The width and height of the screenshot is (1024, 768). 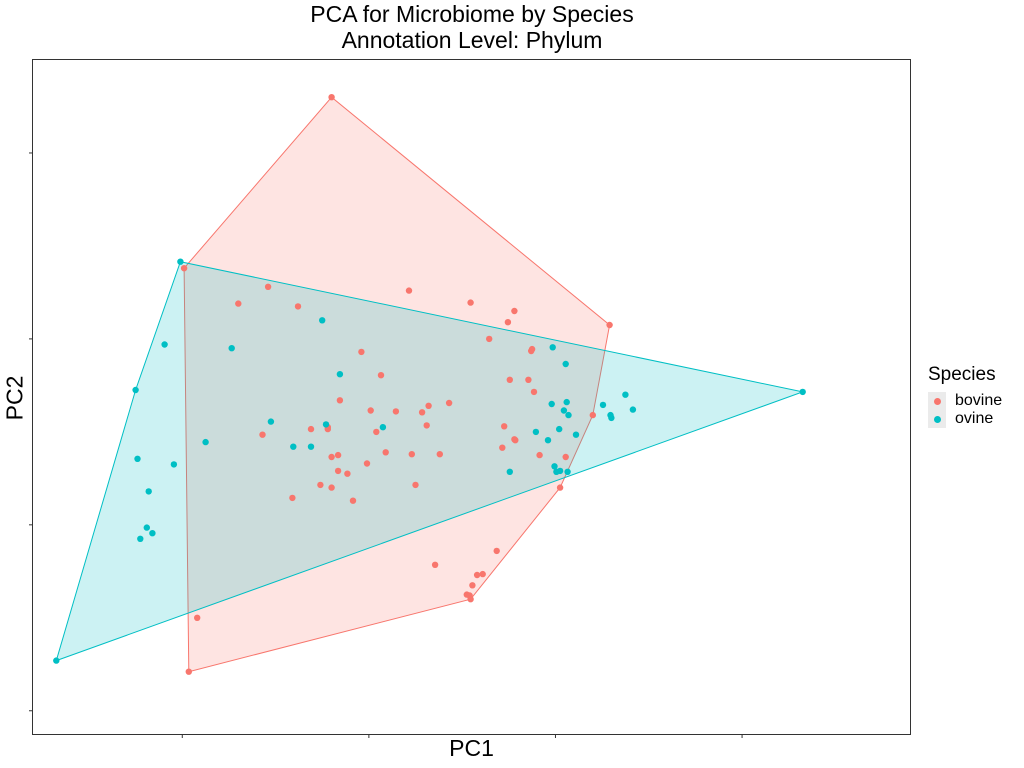 I want to click on legend-label: bovine, so click(x=979, y=400).